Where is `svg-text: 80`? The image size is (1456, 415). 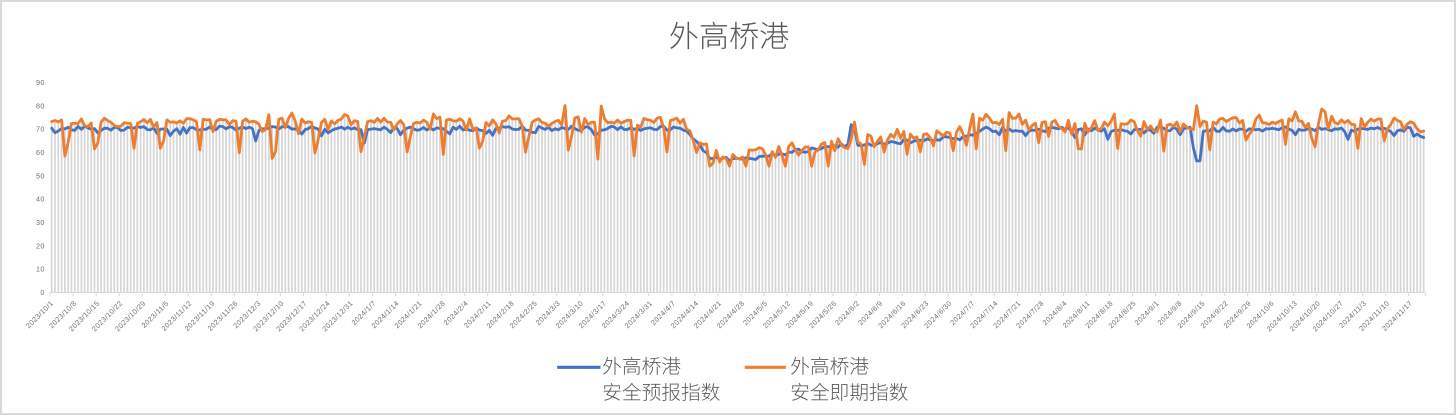 svg-text: 80 is located at coordinates (40, 105).